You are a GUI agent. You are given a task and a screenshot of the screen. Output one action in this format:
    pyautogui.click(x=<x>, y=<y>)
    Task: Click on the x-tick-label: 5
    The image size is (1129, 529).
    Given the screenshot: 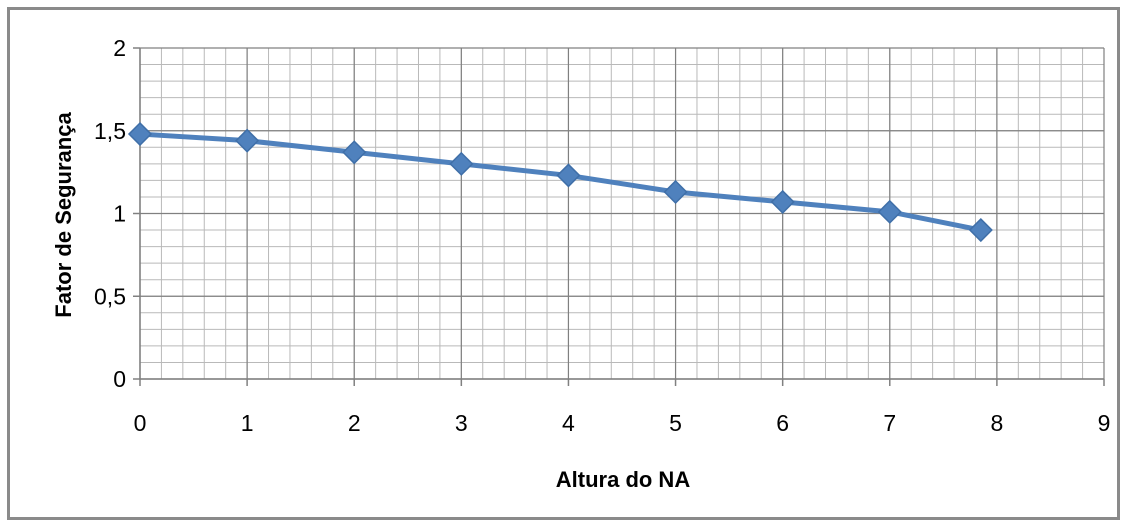 What is the action you would take?
    pyautogui.click(x=675, y=423)
    